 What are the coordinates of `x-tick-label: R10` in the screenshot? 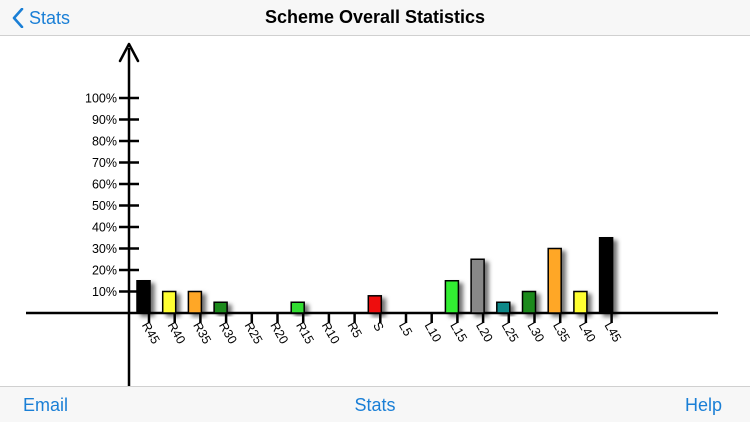 It's located at (331, 333).